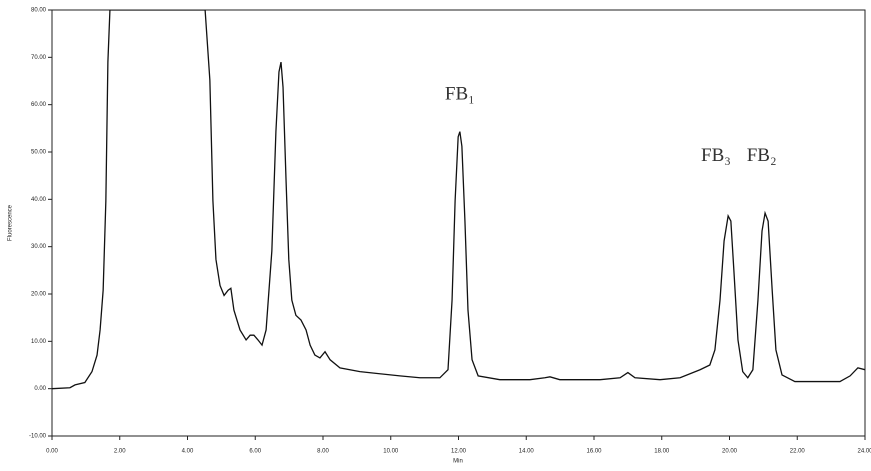 This screenshot has height=471, width=871. Describe the element at coordinates (188, 452) in the screenshot. I see `x-tick-label: 4.00` at that location.